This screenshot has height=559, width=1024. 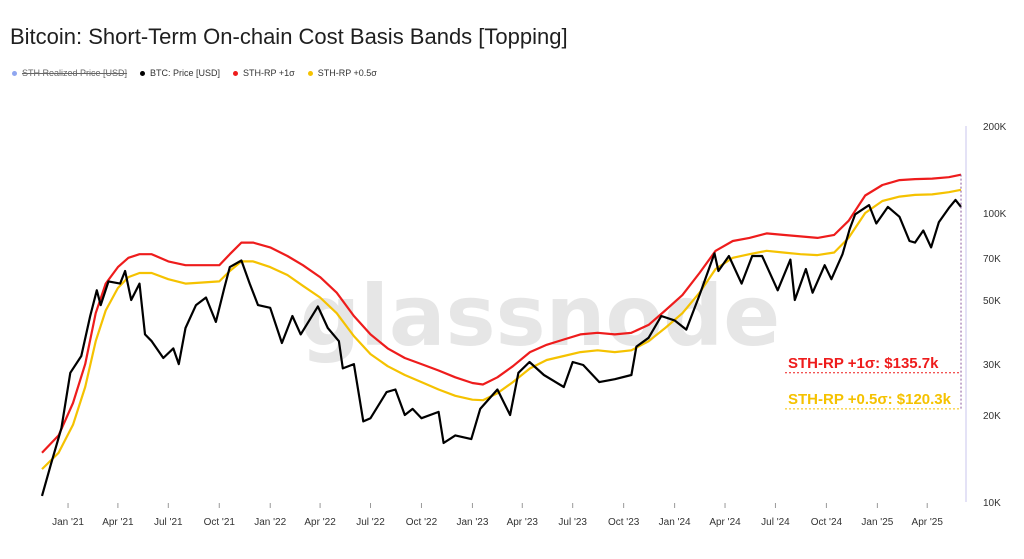 What do you see at coordinates (624, 522) in the screenshot?
I see `x-tick-label: Oct '23` at bounding box center [624, 522].